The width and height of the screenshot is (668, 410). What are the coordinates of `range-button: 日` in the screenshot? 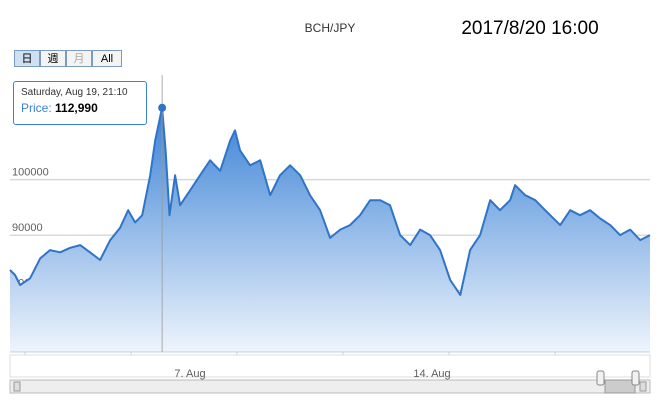 It's located at (27, 58).